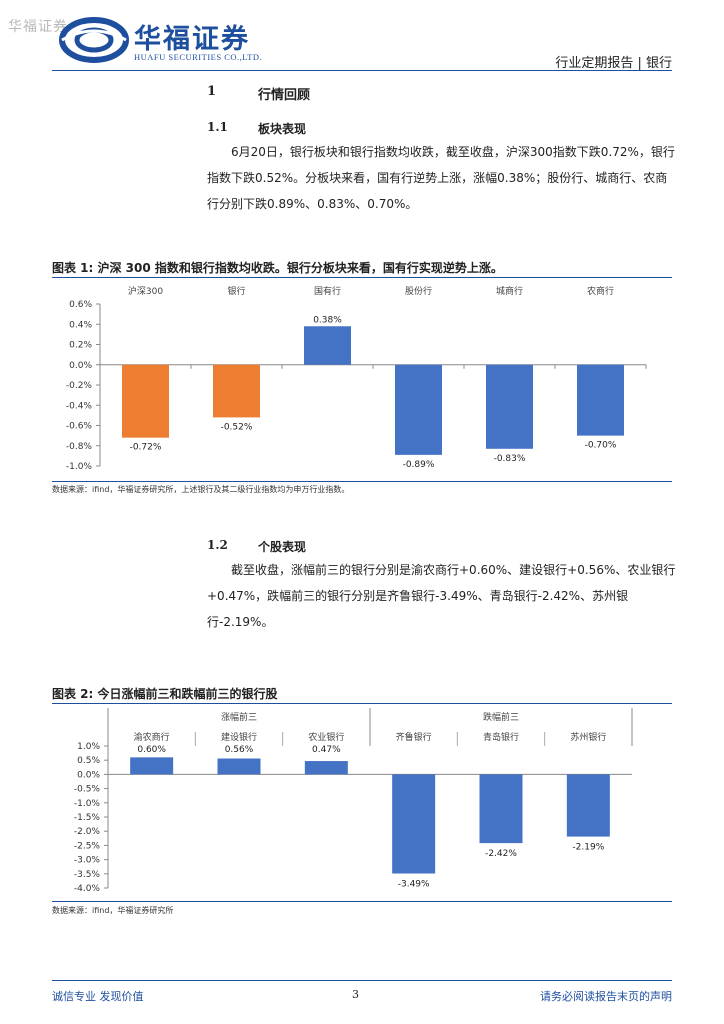  What do you see at coordinates (80, 346) in the screenshot?
I see `y-tick-label: 0.2%` at bounding box center [80, 346].